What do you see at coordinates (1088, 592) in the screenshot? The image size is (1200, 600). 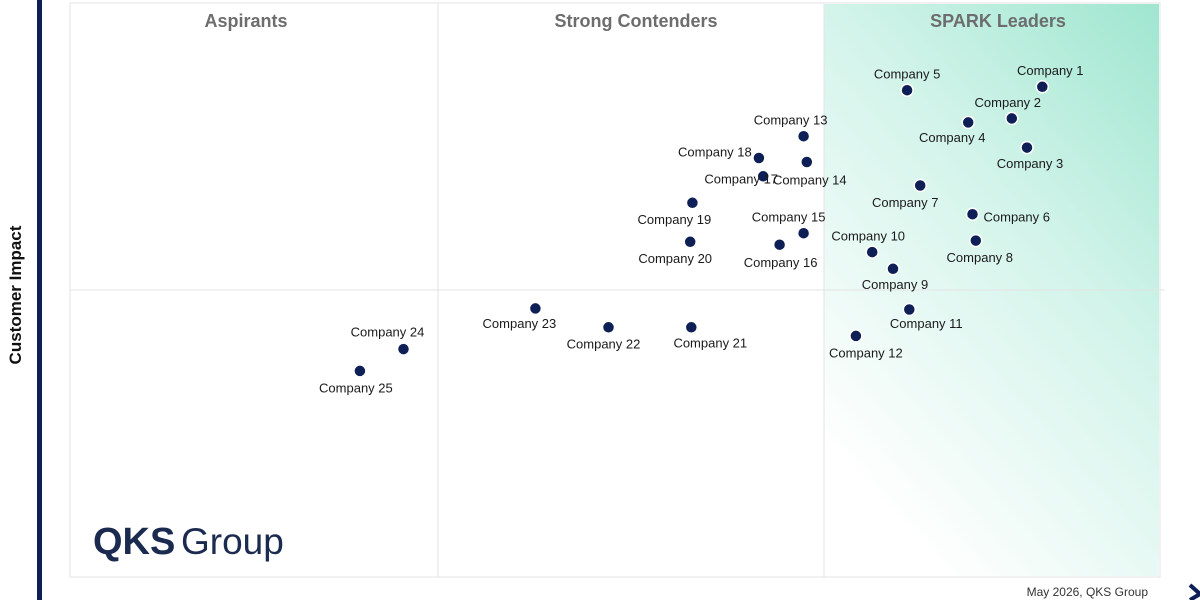 I see `footer-credit: May 2026, QKS Group` at bounding box center [1088, 592].